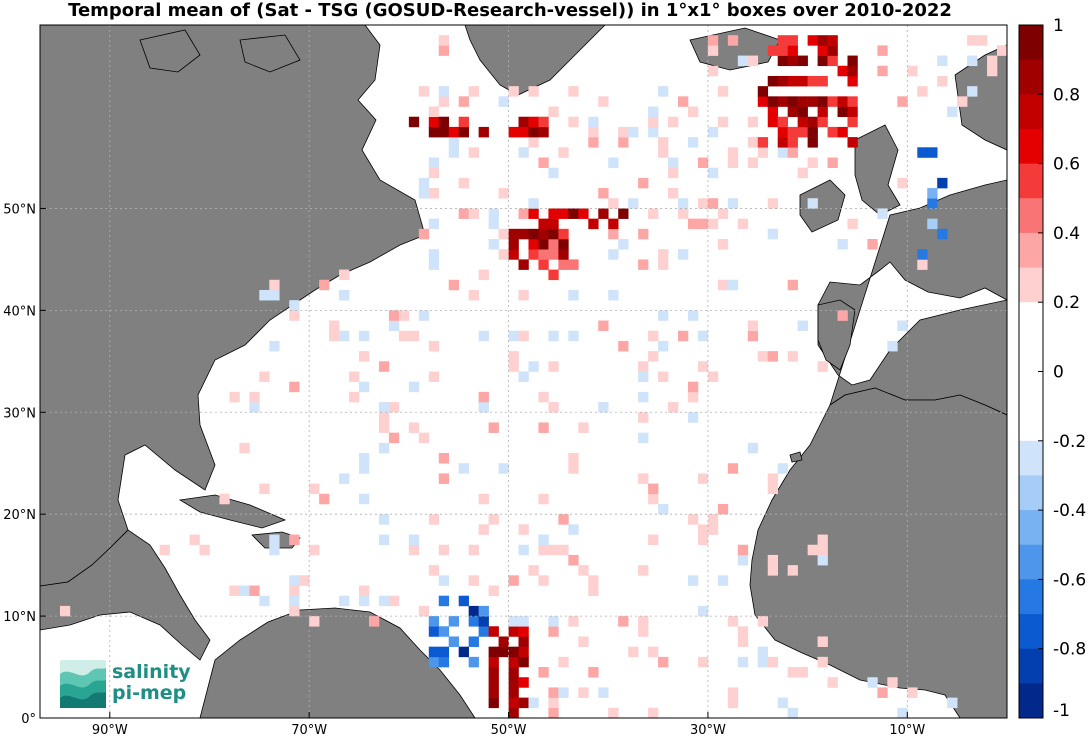  Describe the element at coordinates (708, 730) in the screenshot. I see `x-tick-label: 30°W` at that location.